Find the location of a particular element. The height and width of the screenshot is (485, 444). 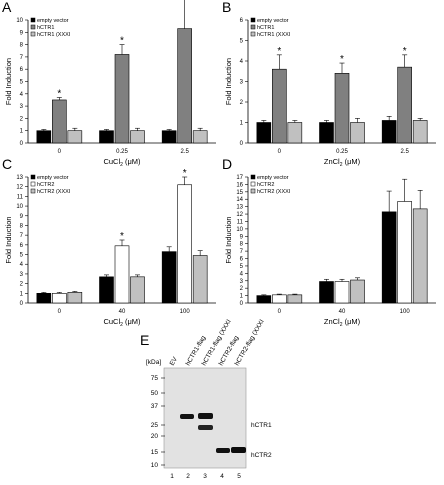

y-tick-label: 3 is located at coordinates (242, 83).